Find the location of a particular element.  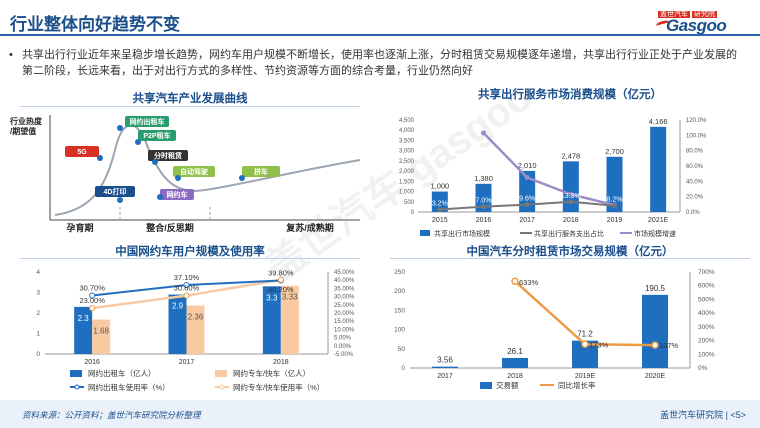

y2-tick-label: 100% is located at coordinates (706, 354).